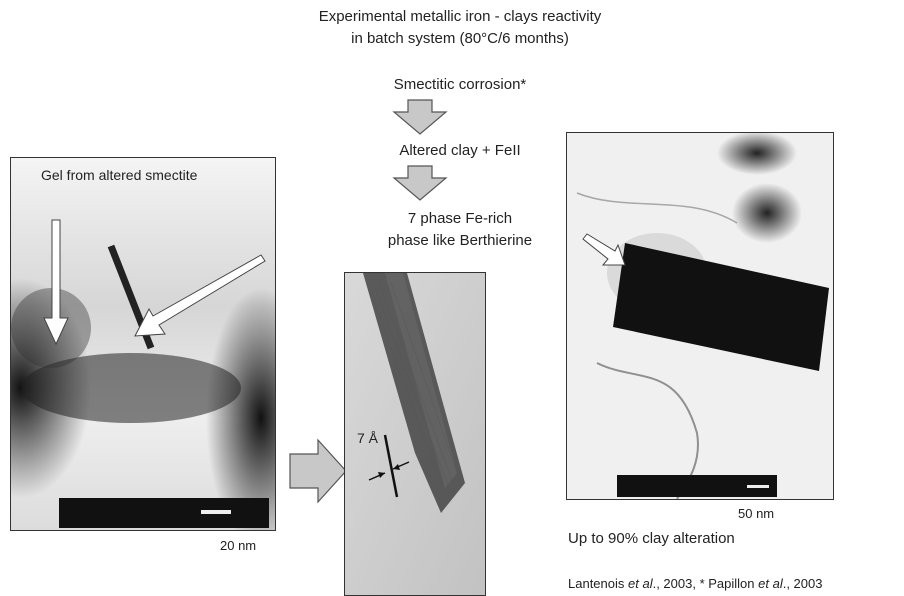 The height and width of the screenshot is (596, 904). What do you see at coordinates (802, 583) in the screenshot?
I see `ref2-year: ., 2003` at bounding box center [802, 583].